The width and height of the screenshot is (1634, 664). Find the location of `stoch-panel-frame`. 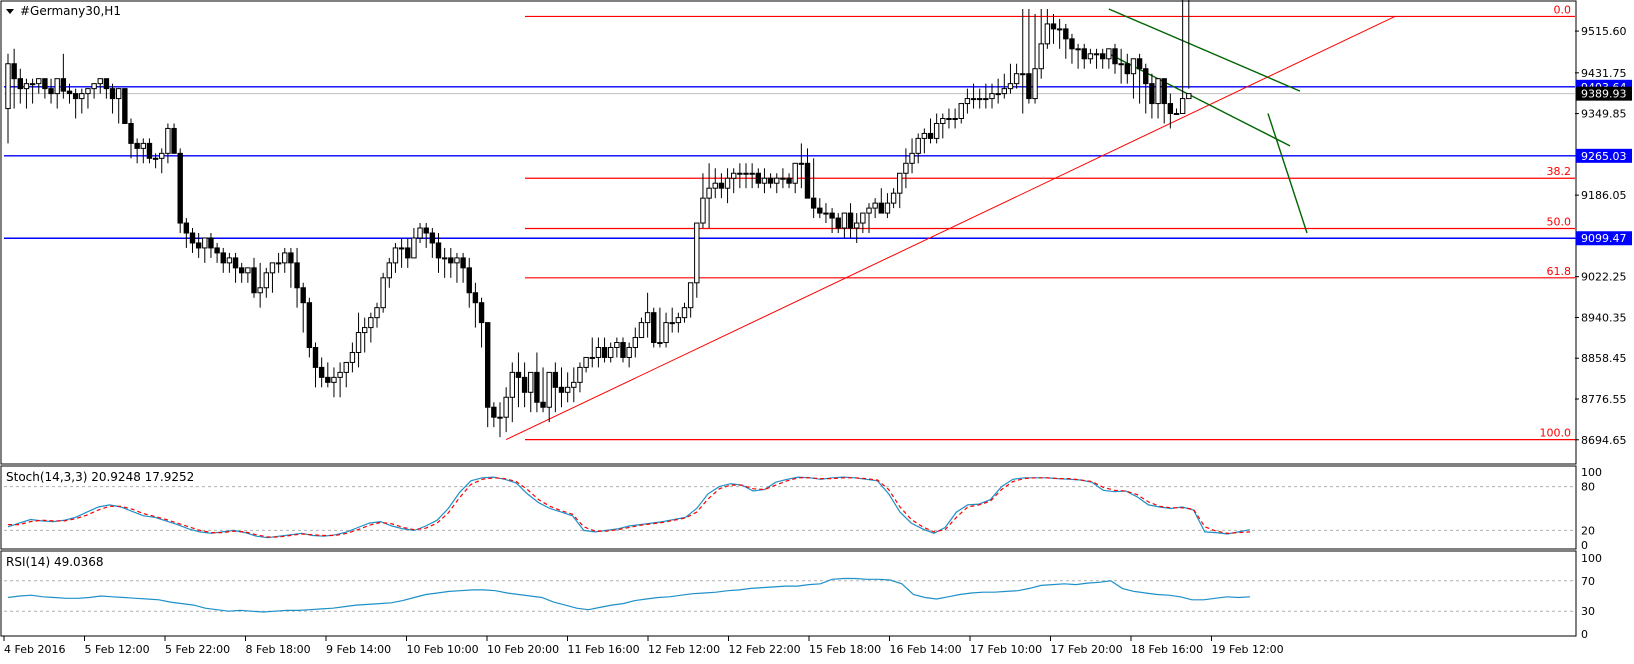

stoch-panel-frame is located at coordinates (788, 507).